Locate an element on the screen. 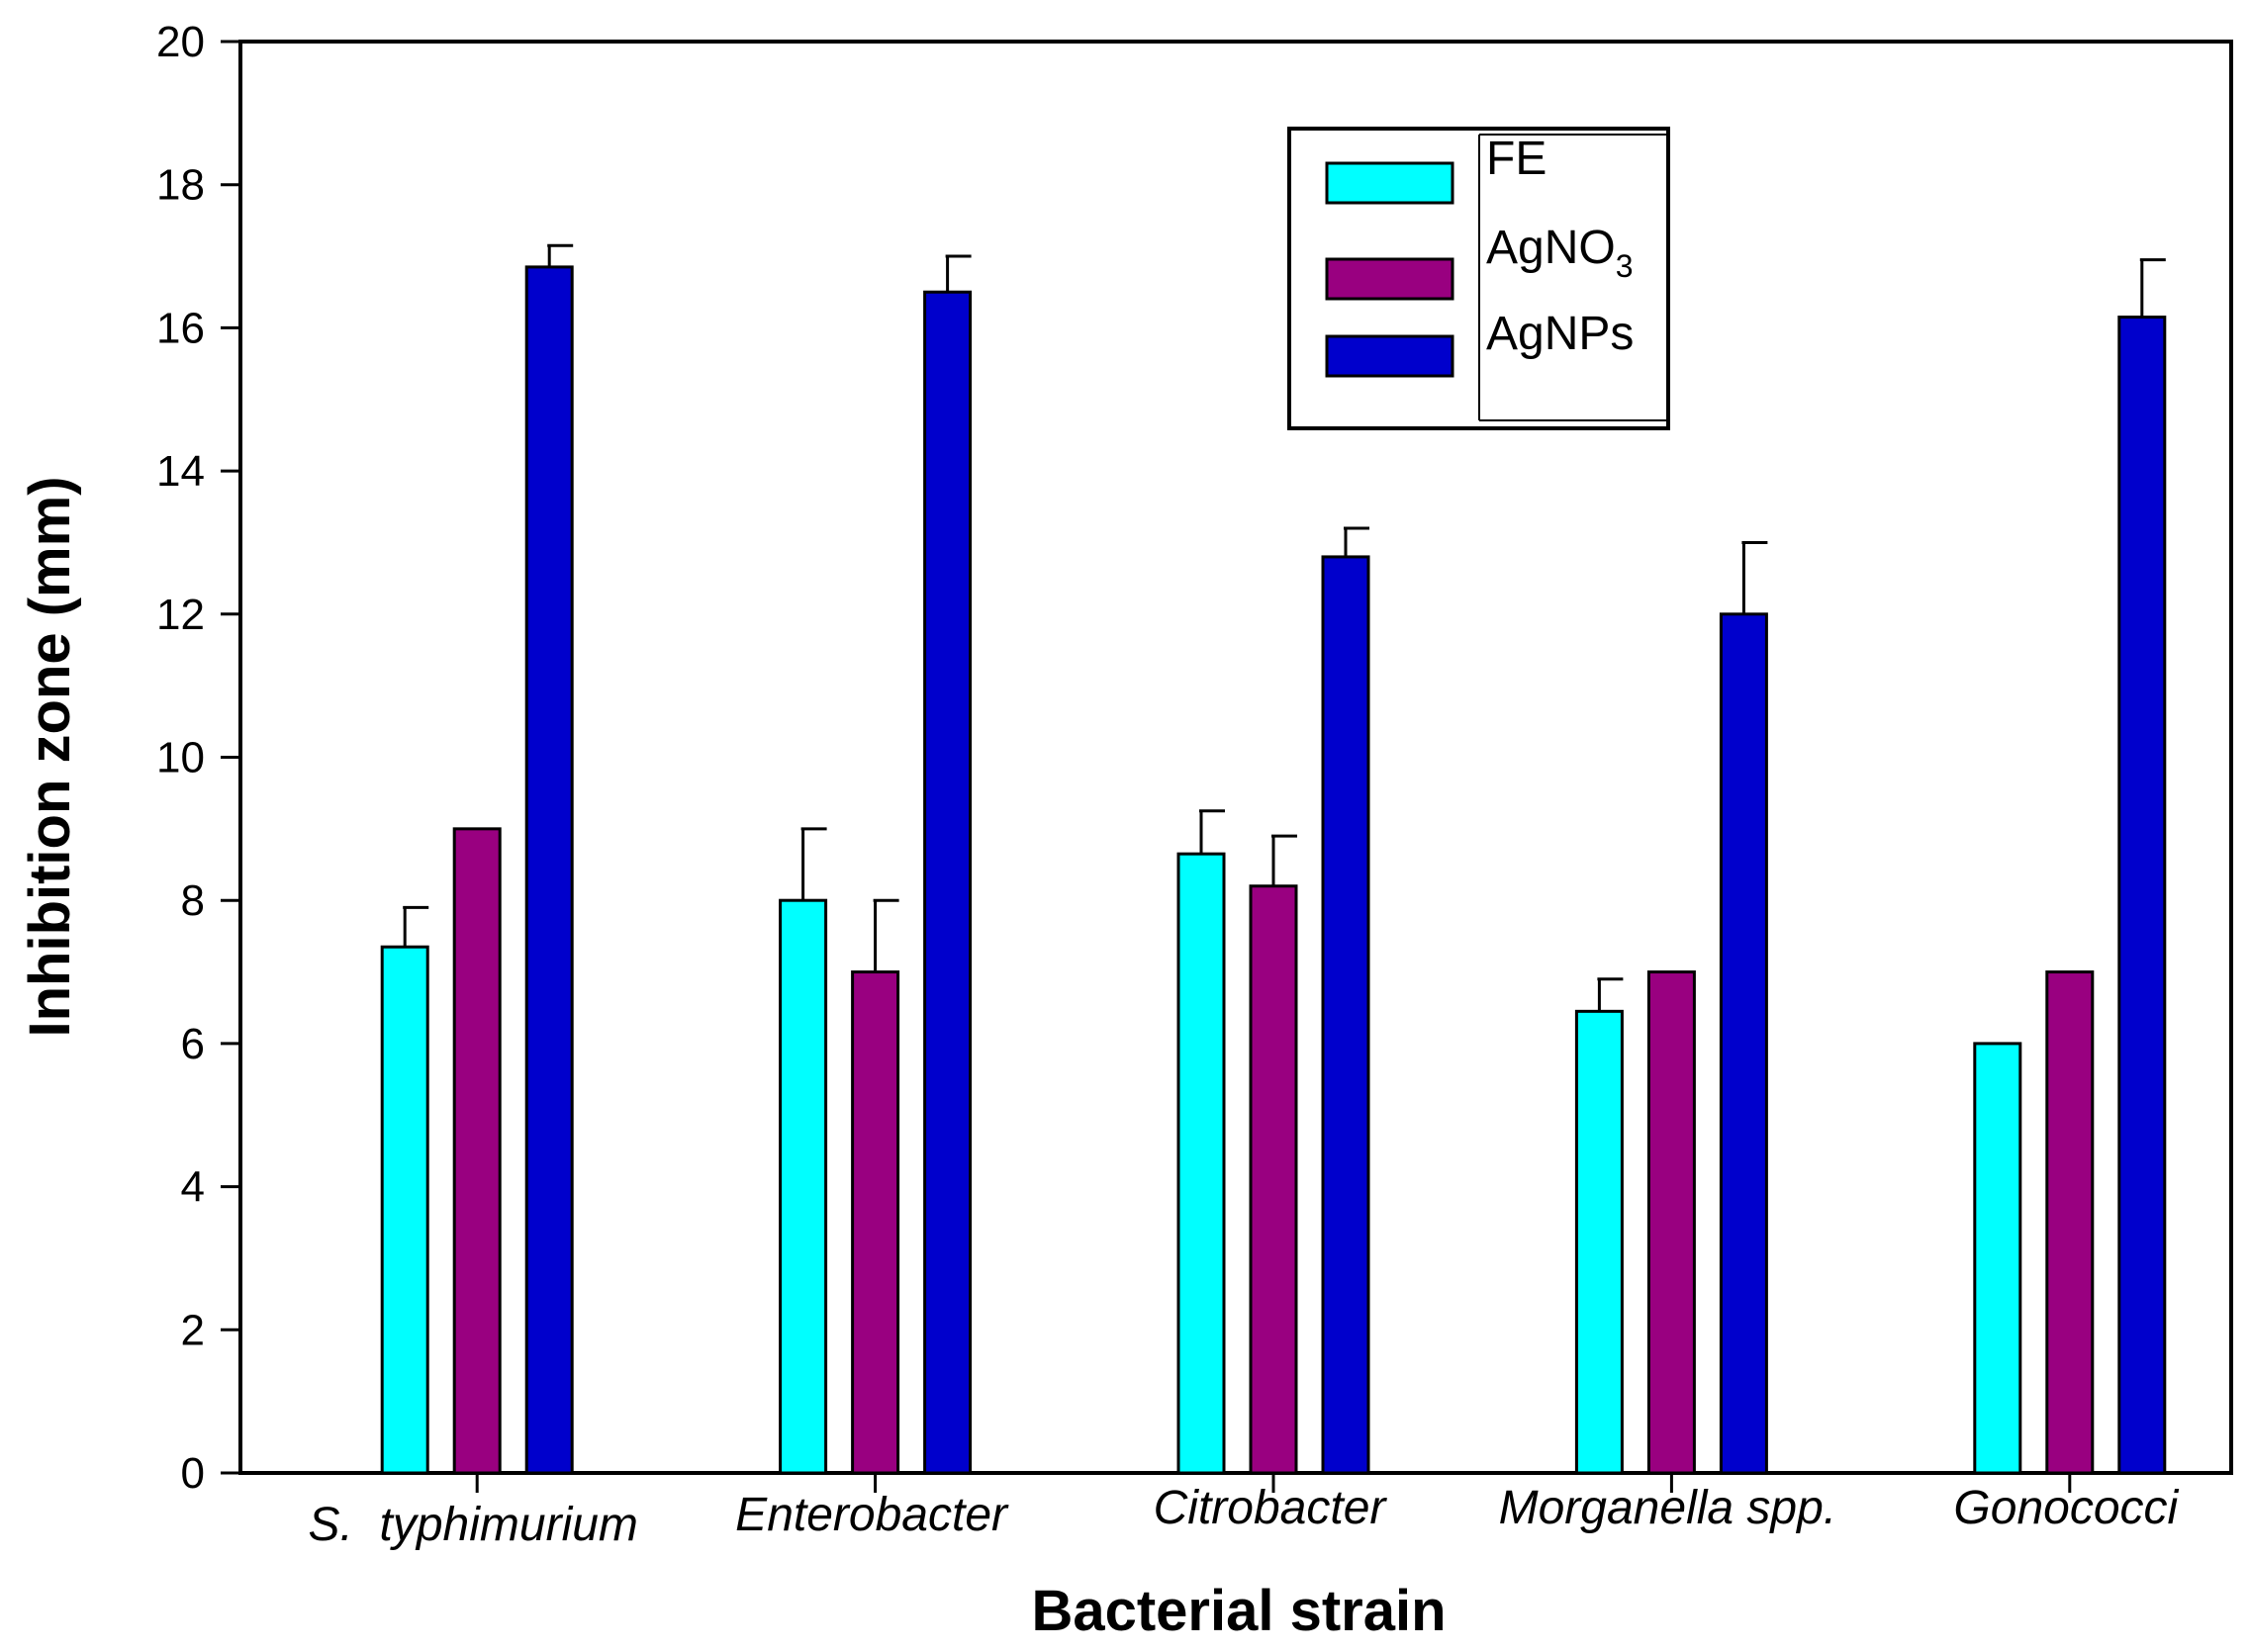 This screenshot has width=2250, height=1652. x-tick-label: S. typhimurium is located at coordinates (472, 1525).